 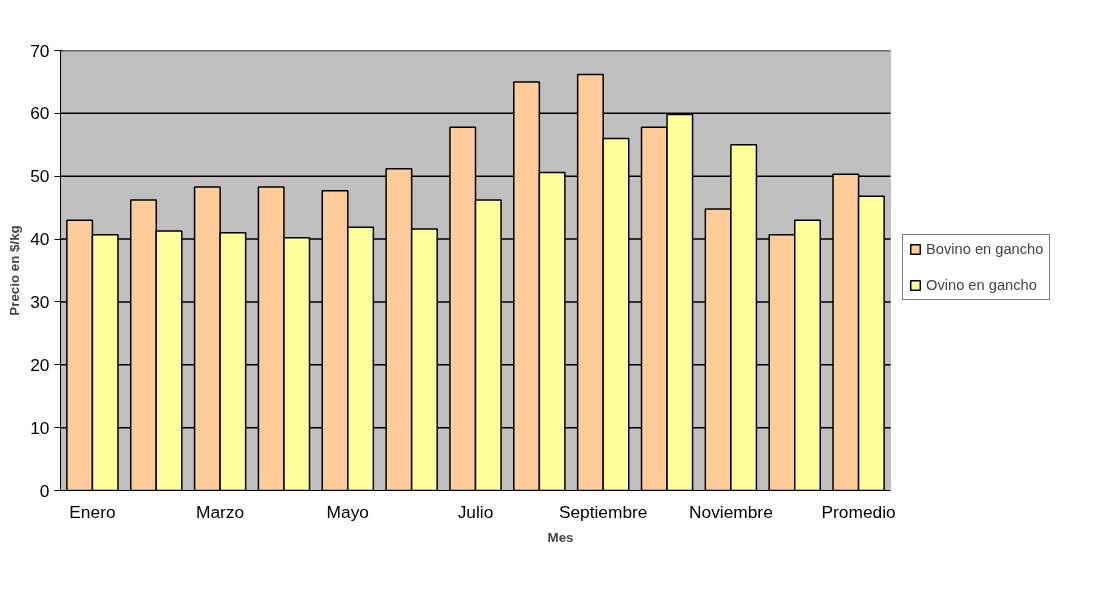 What do you see at coordinates (220, 511) in the screenshot?
I see `x-tick-label: Marzo` at bounding box center [220, 511].